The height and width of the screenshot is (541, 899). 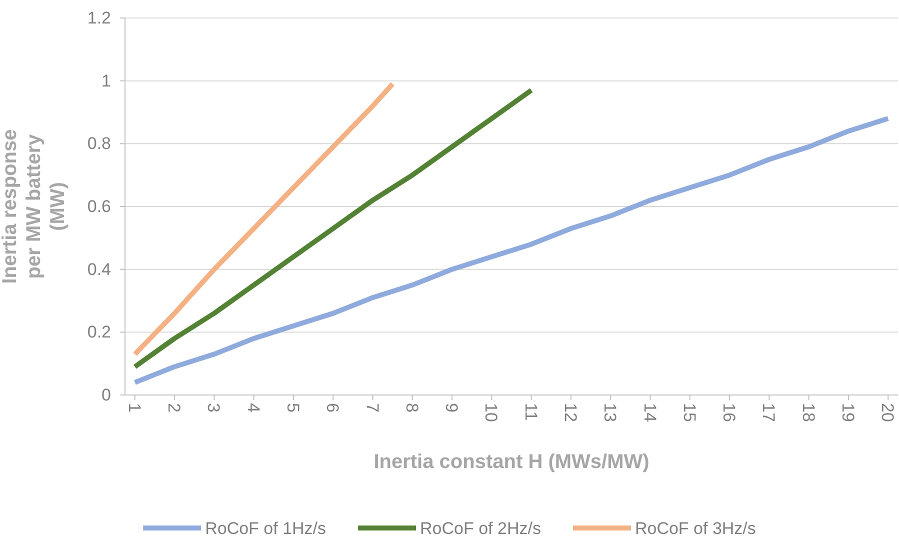 What do you see at coordinates (689, 412) in the screenshot?
I see `x-tick-label: 15` at bounding box center [689, 412].